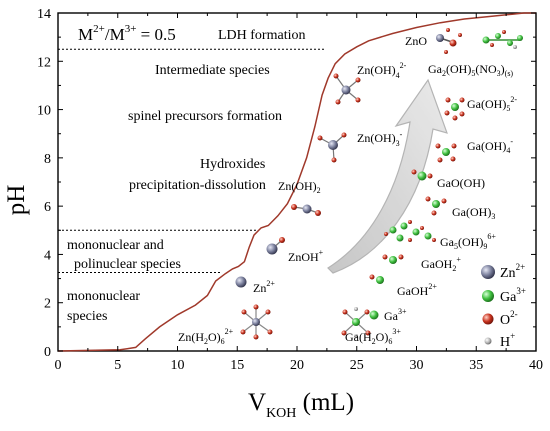  Describe the element at coordinates (490, 146) in the screenshot. I see `label-ga-oh4: Ga(OH)4-` at that location.